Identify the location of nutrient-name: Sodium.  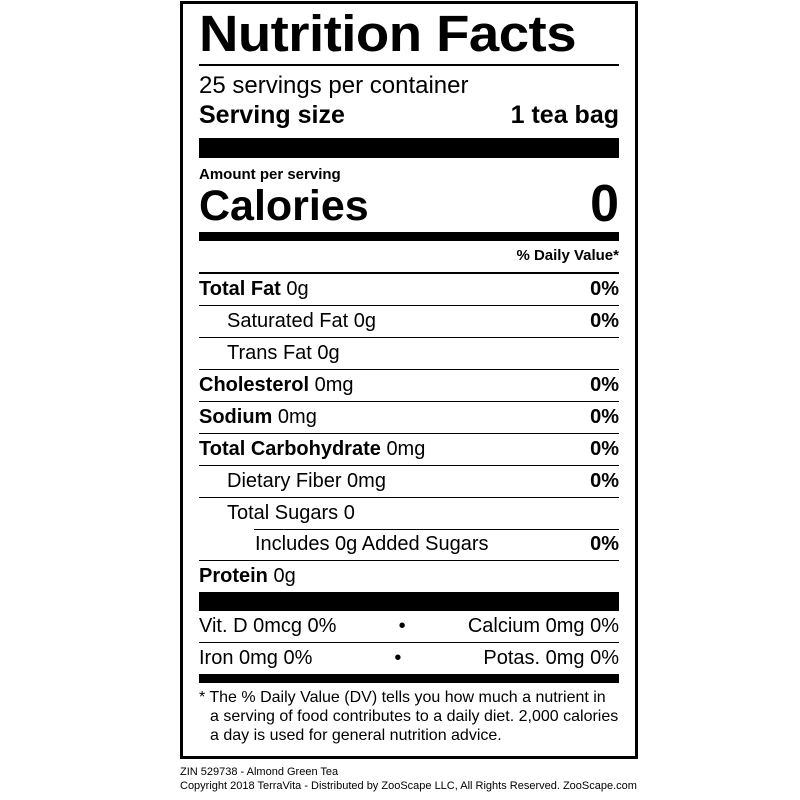
(236, 417).